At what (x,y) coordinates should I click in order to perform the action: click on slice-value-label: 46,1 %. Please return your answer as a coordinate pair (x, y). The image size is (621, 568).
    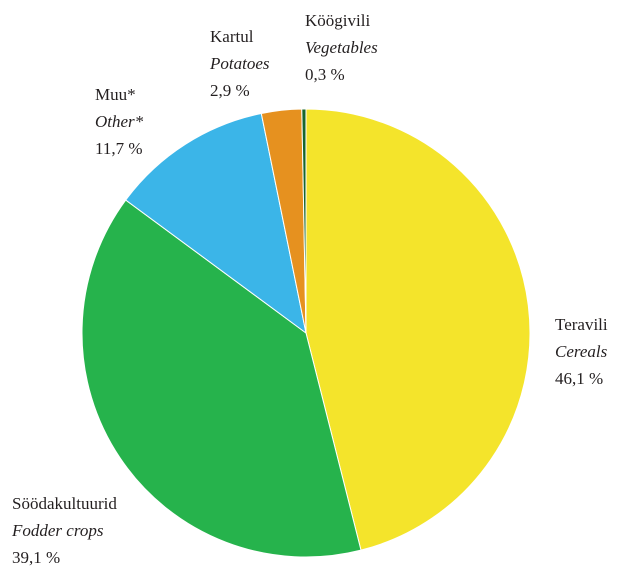
    Looking at the image, I should click on (579, 378).